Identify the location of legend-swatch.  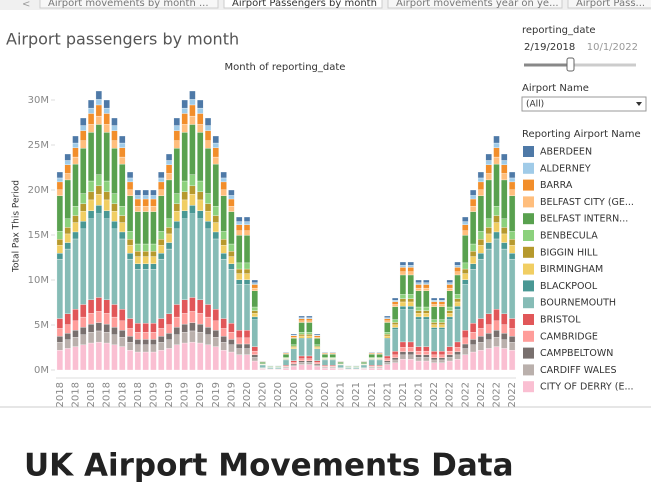
(528, 370).